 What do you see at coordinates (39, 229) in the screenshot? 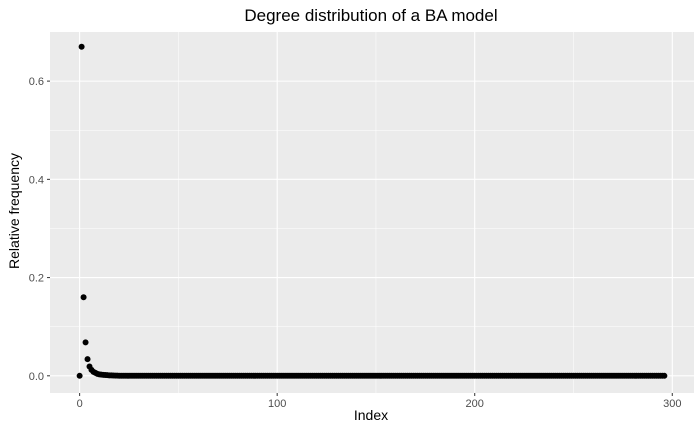
I see `y-axis-ticks: 0.0 0.2 0.4 0.6` at bounding box center [39, 229].